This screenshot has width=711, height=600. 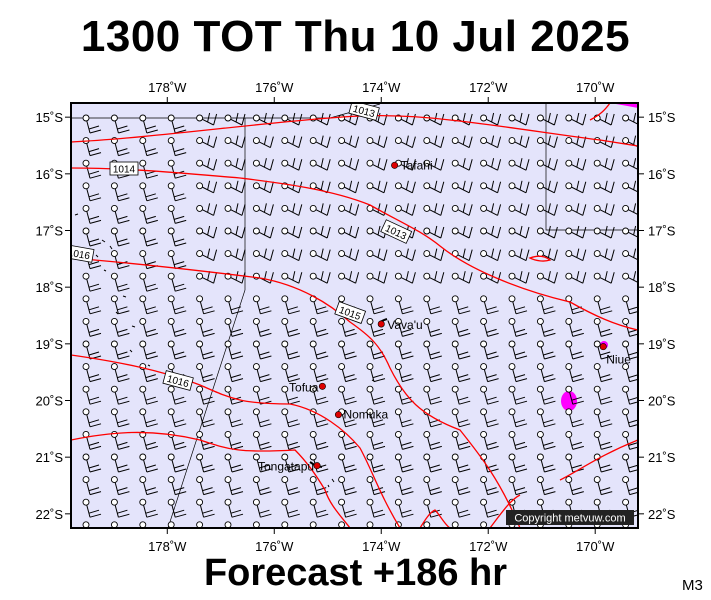 I want to click on svg-text: 1016, so click(x=79, y=255).